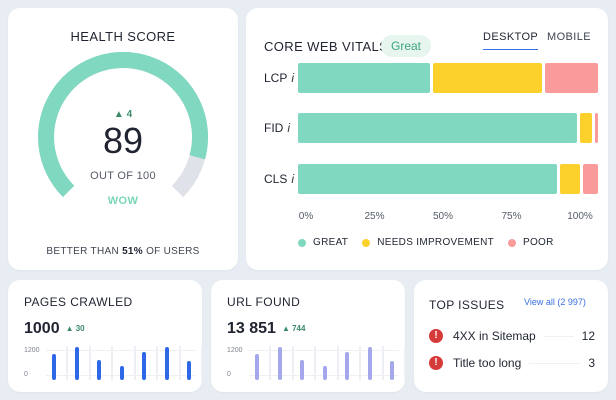 The height and width of the screenshot is (400, 616). What do you see at coordinates (555, 302) in the screenshot?
I see `view-all-issues-link: View all (2 997)` at bounding box center [555, 302].